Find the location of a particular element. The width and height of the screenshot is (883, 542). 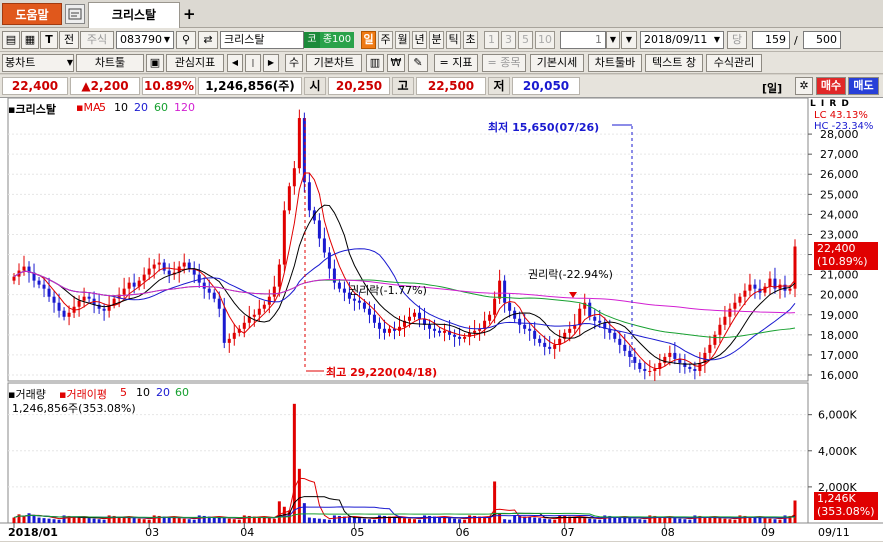

period-minute: 분 is located at coordinates (436, 40).